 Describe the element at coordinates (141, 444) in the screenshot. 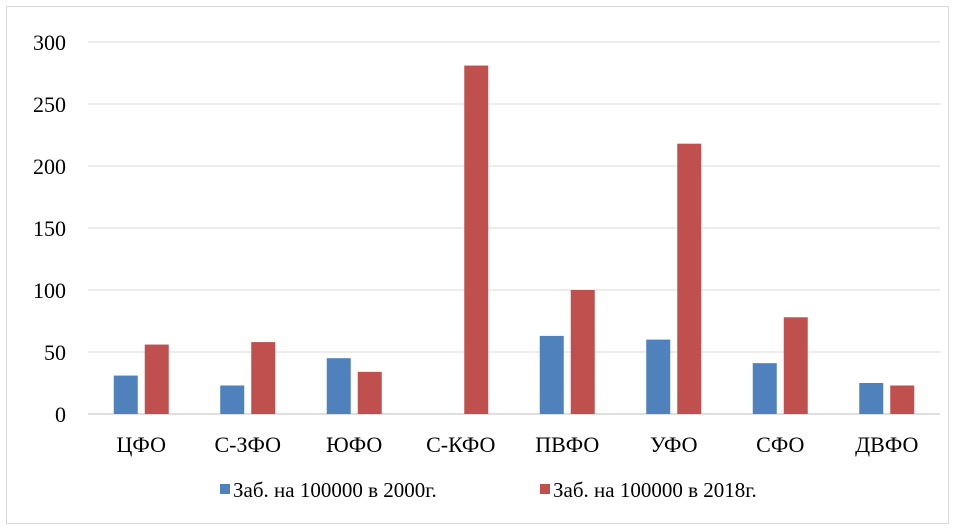

I see `x-tick-label: ЦФО` at that location.